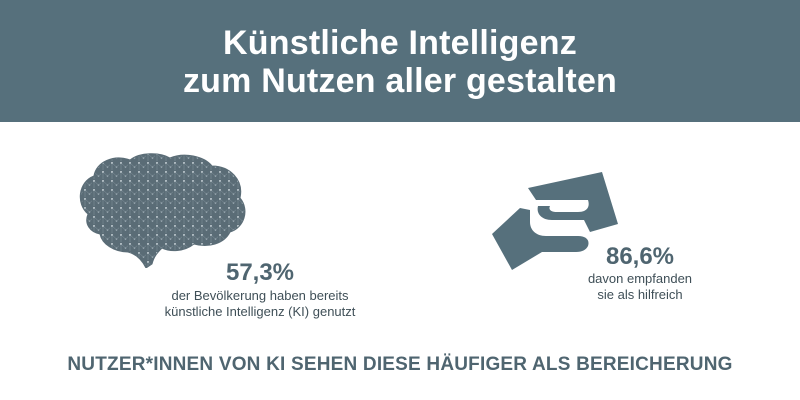  What do you see at coordinates (400, 43) in the screenshot?
I see `title-line-1: Künstliche Intelligenz` at bounding box center [400, 43].